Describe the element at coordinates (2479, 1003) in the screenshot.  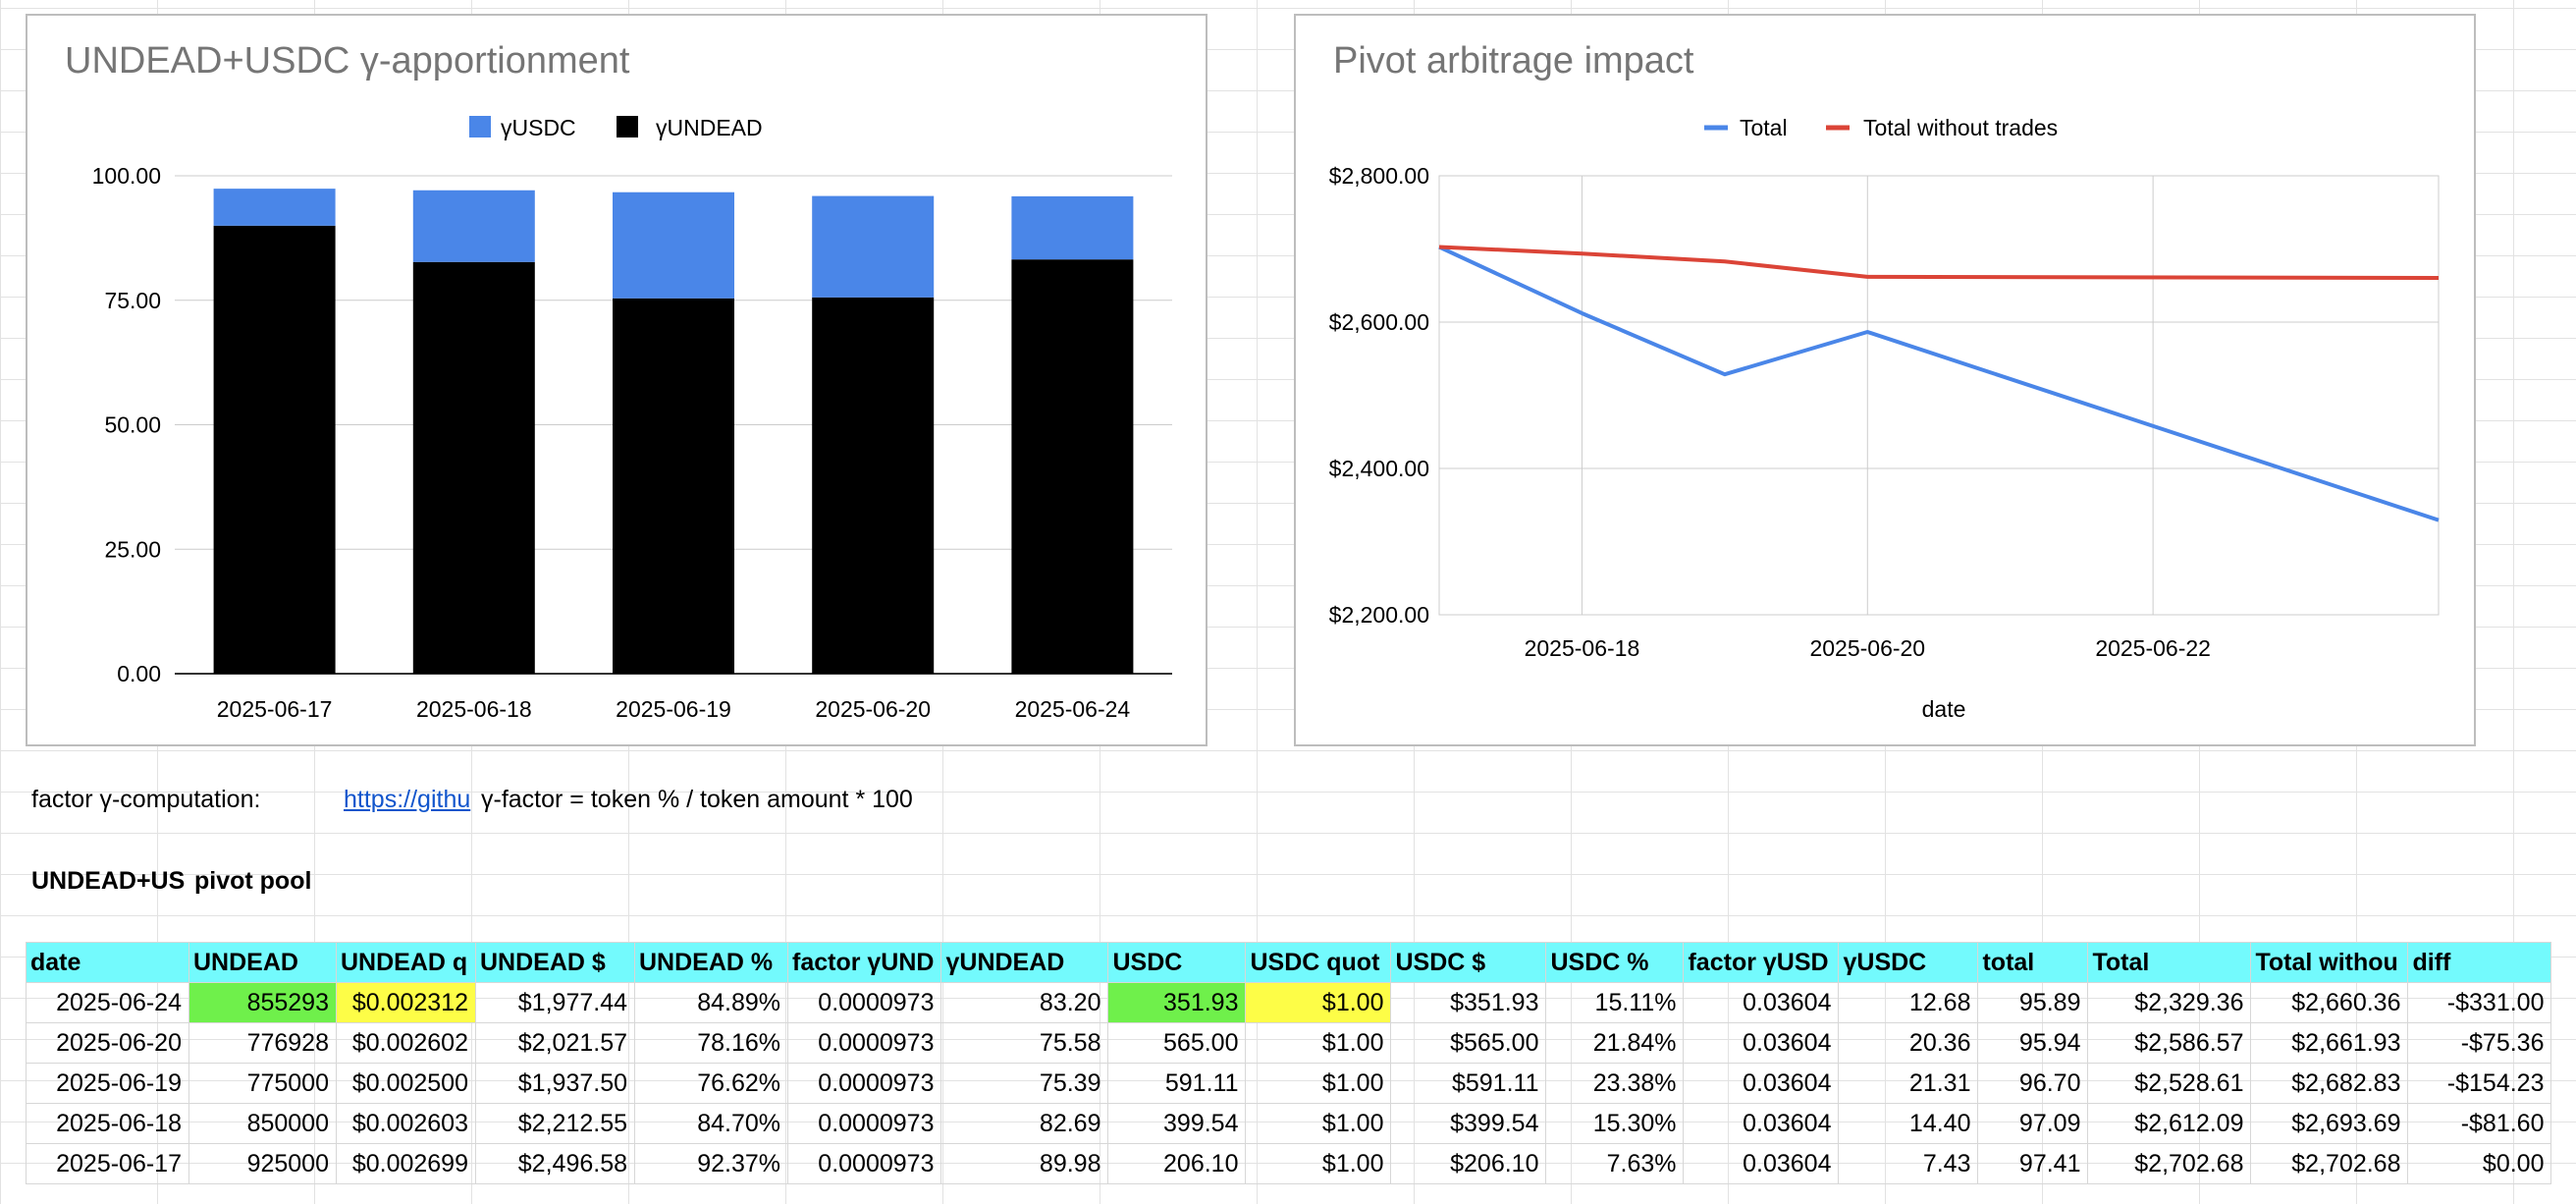
I see `table-cell: -$331.00` at that location.